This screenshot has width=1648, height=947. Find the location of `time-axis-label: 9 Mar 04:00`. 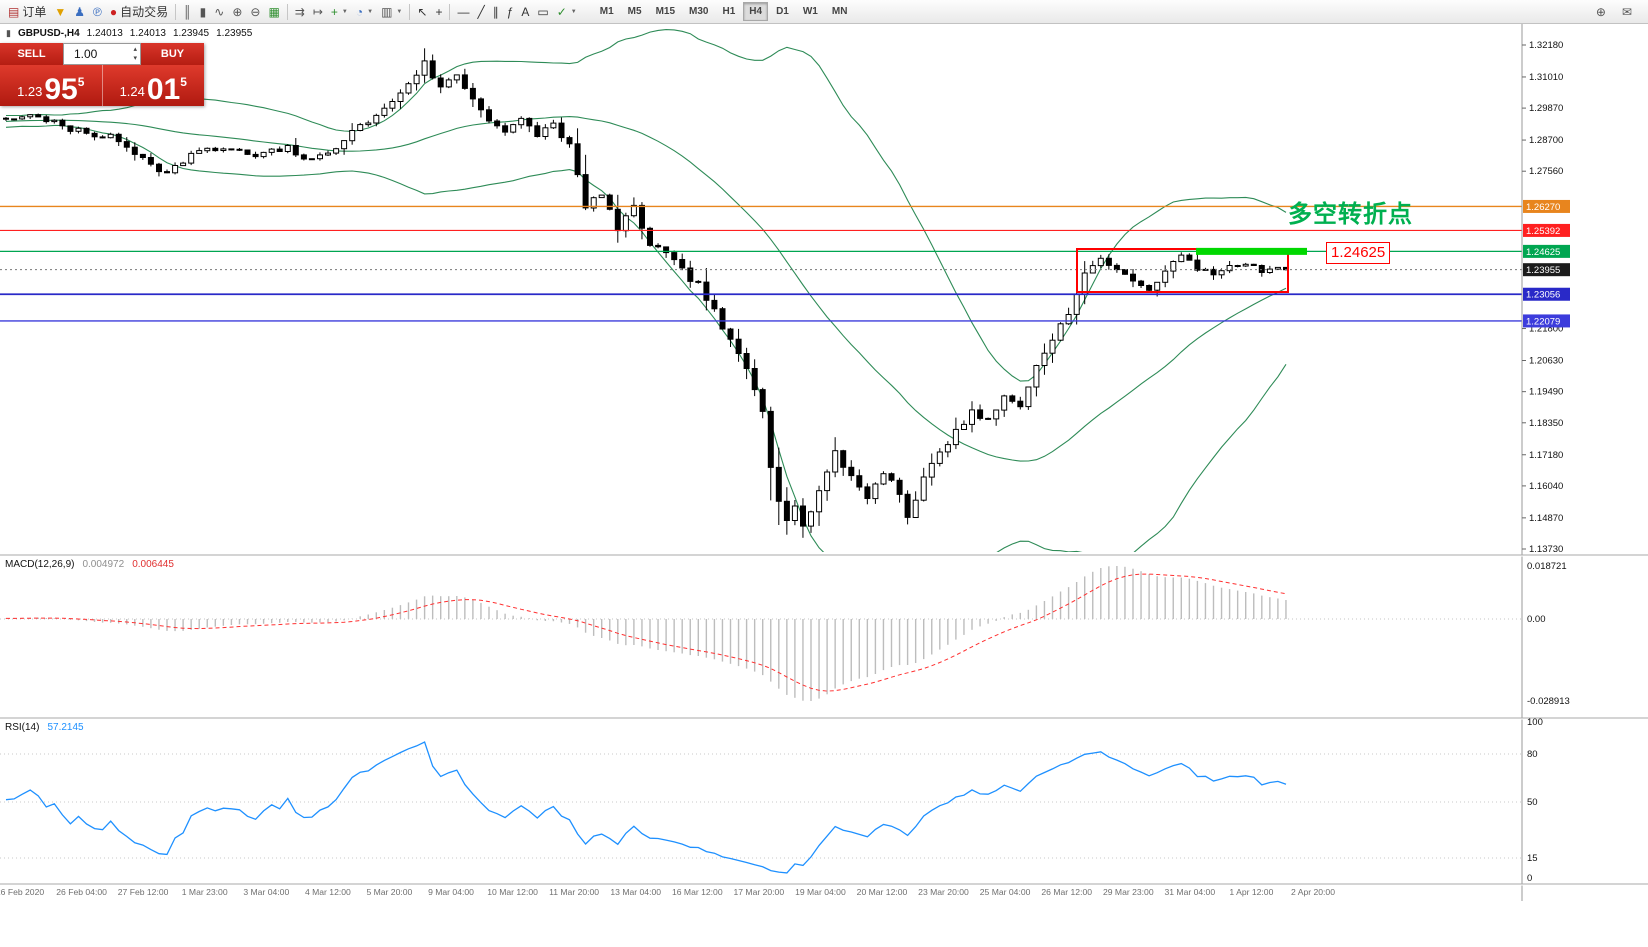

time-axis-label: 9 Mar 04:00 is located at coordinates (451, 892).